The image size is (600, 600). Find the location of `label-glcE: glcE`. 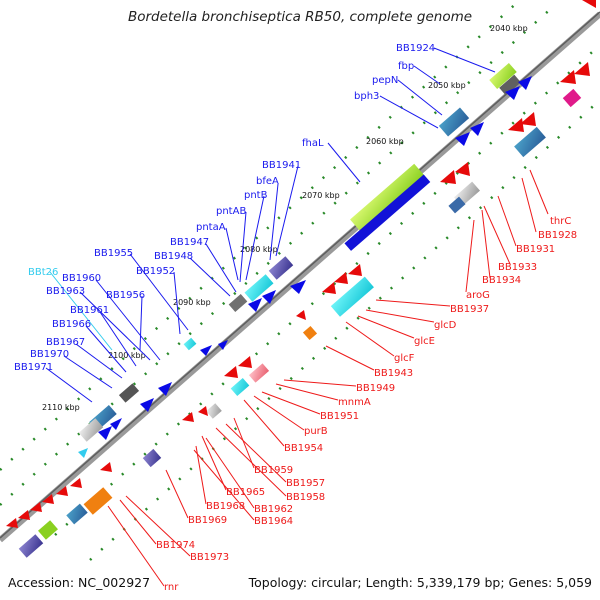

label-glcE: glcE is located at coordinates (424, 341).